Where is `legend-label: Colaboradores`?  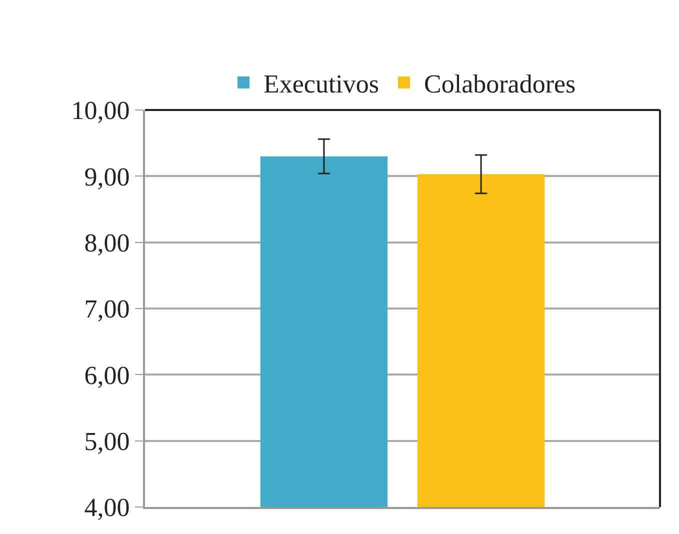 legend-label: Colaboradores is located at coordinates (500, 84).